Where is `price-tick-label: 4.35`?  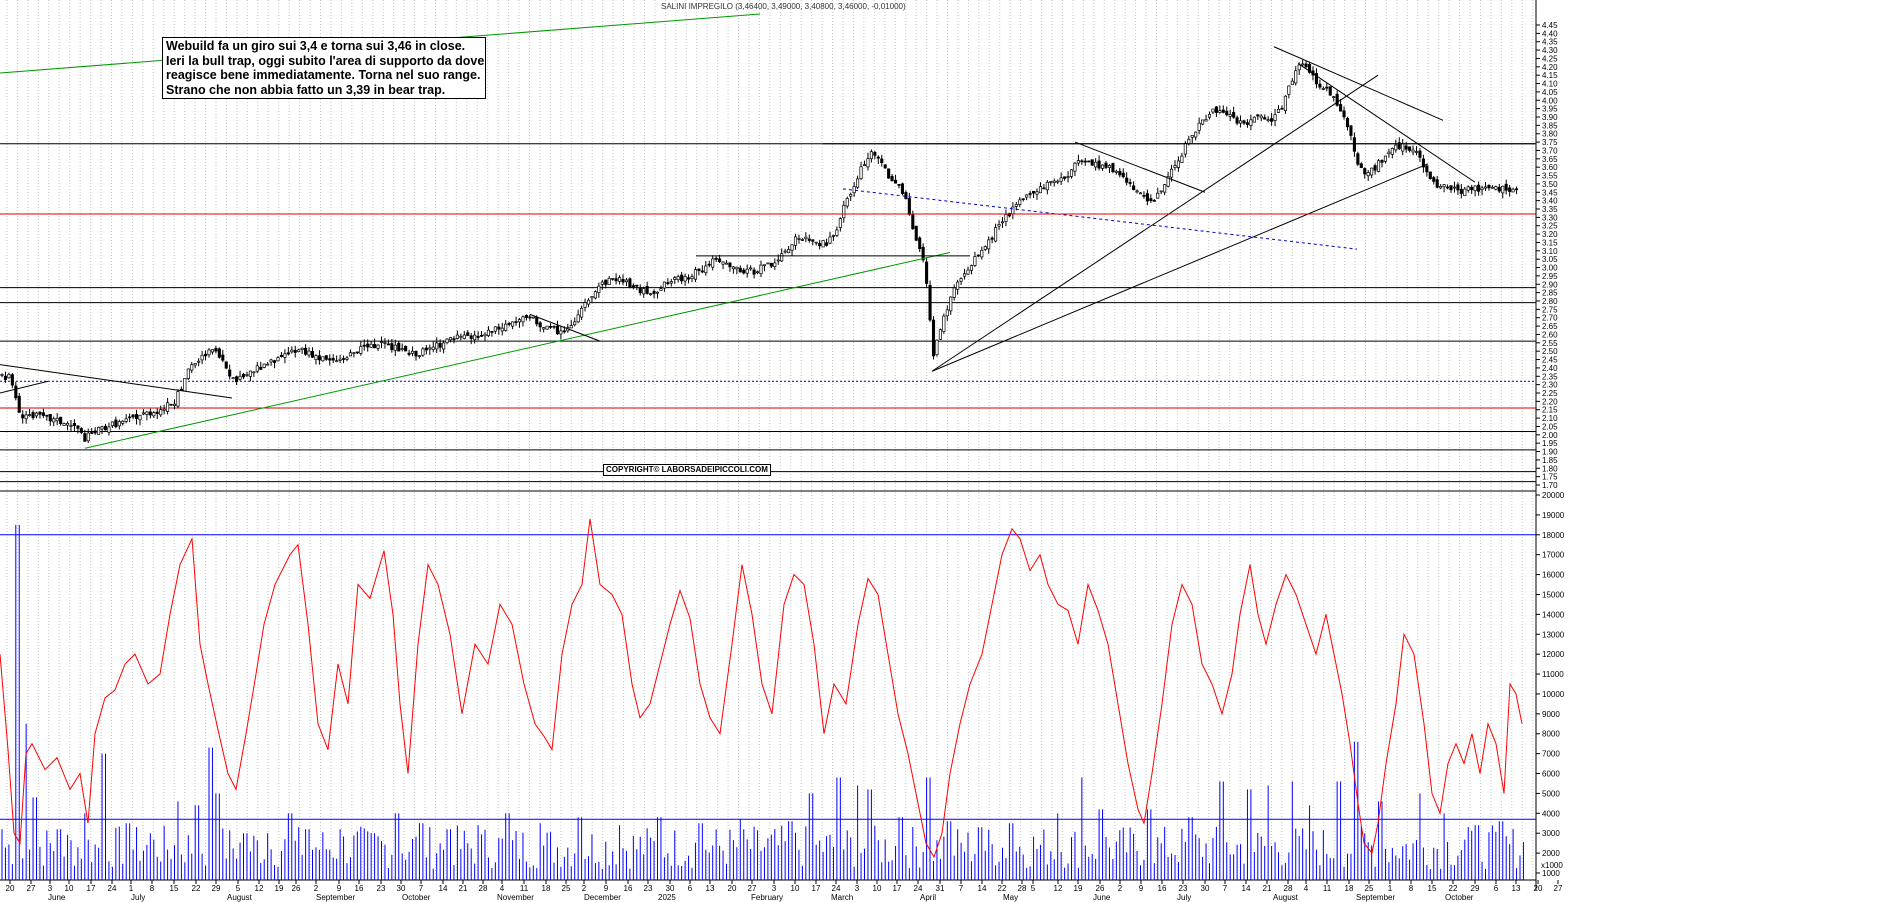 price-tick-label: 4.35 is located at coordinates (1550, 42).